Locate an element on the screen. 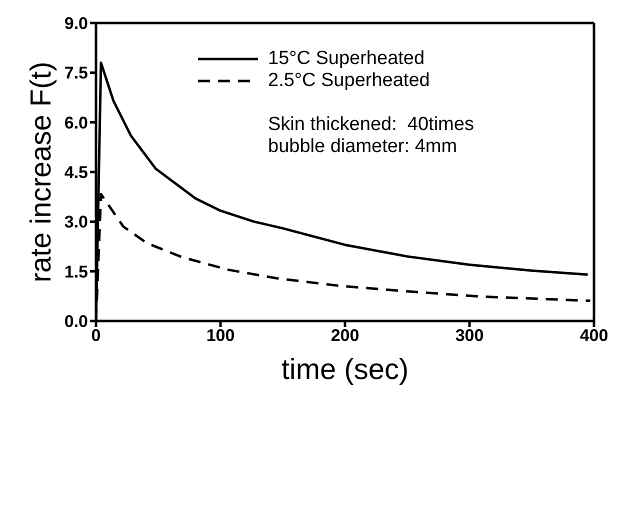 Image resolution: width=625 pixels, height=511 pixels. y-tick-label: 4.5 is located at coordinates (76, 172).